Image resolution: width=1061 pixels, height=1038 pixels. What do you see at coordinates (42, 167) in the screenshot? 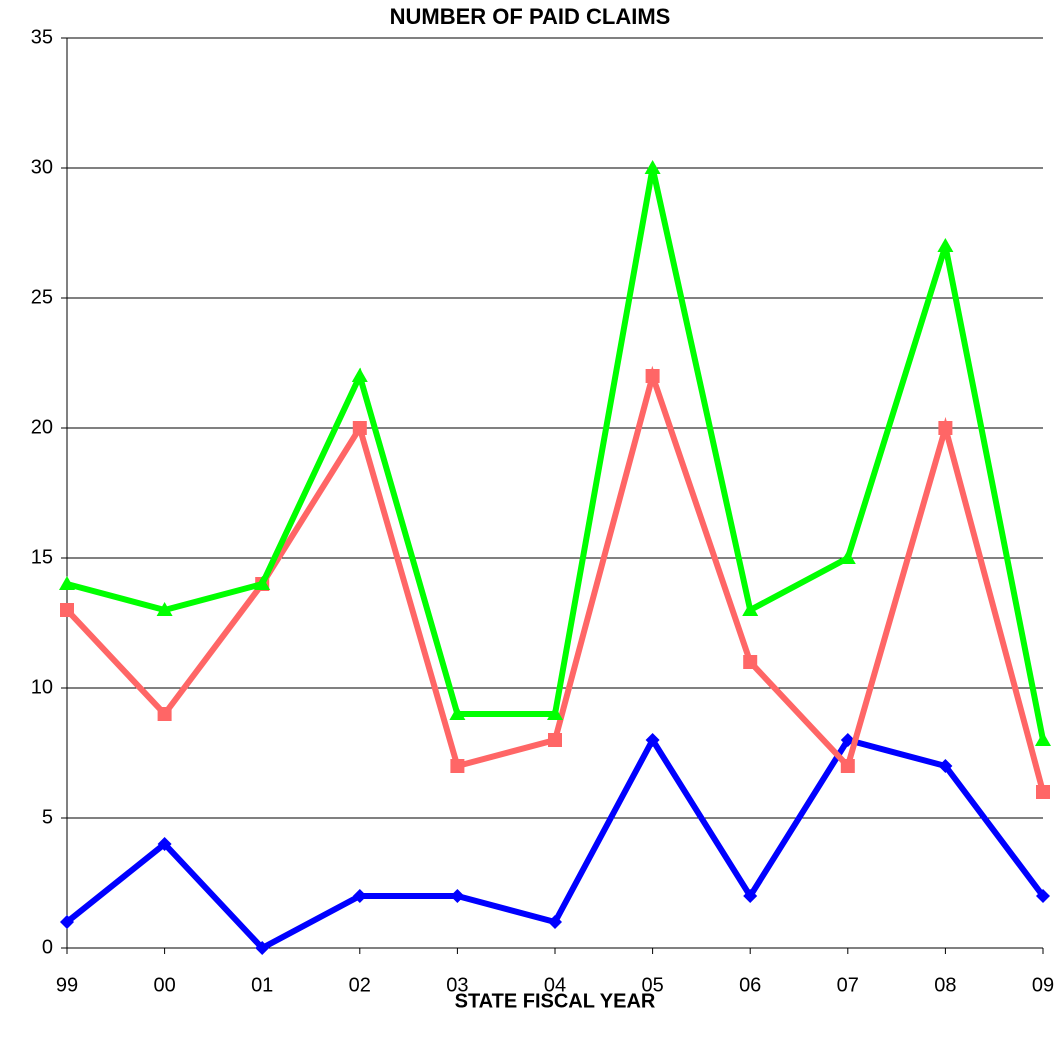
I see `y-tick-label: 30` at bounding box center [42, 167].